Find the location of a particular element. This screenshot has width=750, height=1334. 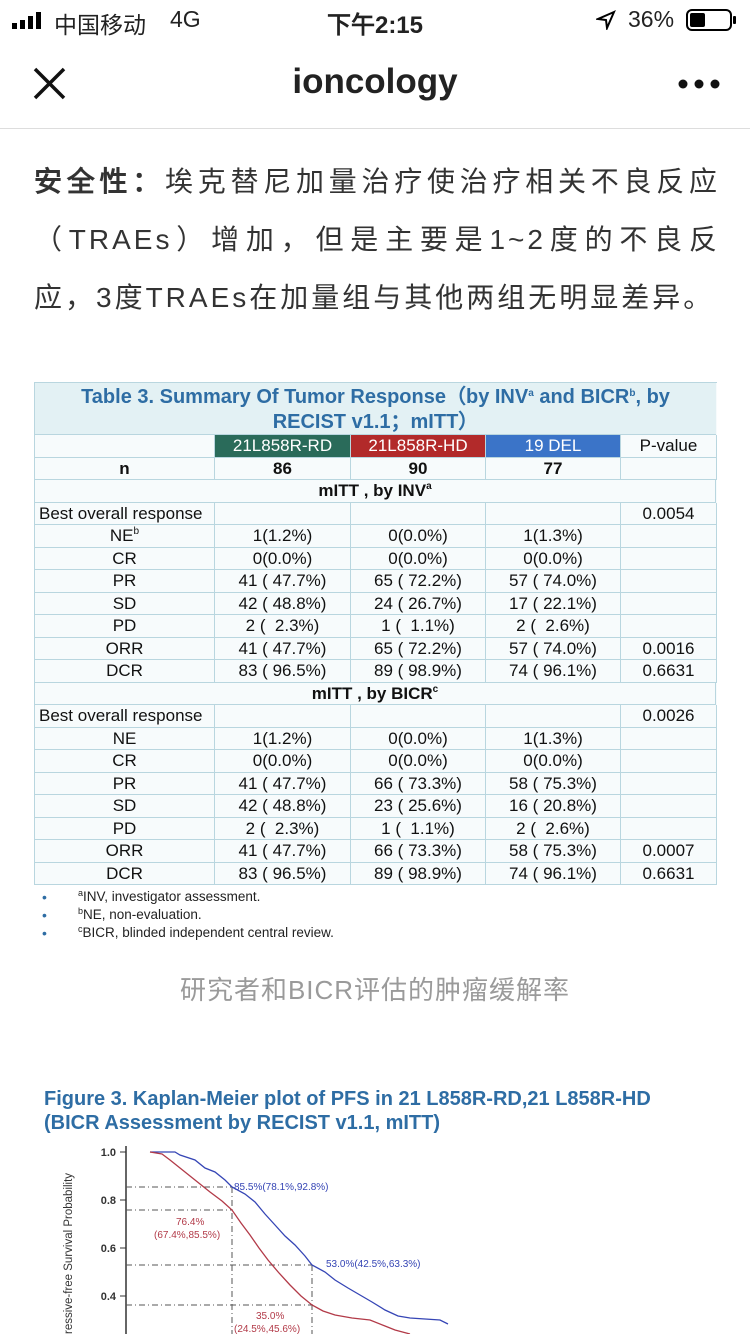

battery-icon is located at coordinates (711, 20).